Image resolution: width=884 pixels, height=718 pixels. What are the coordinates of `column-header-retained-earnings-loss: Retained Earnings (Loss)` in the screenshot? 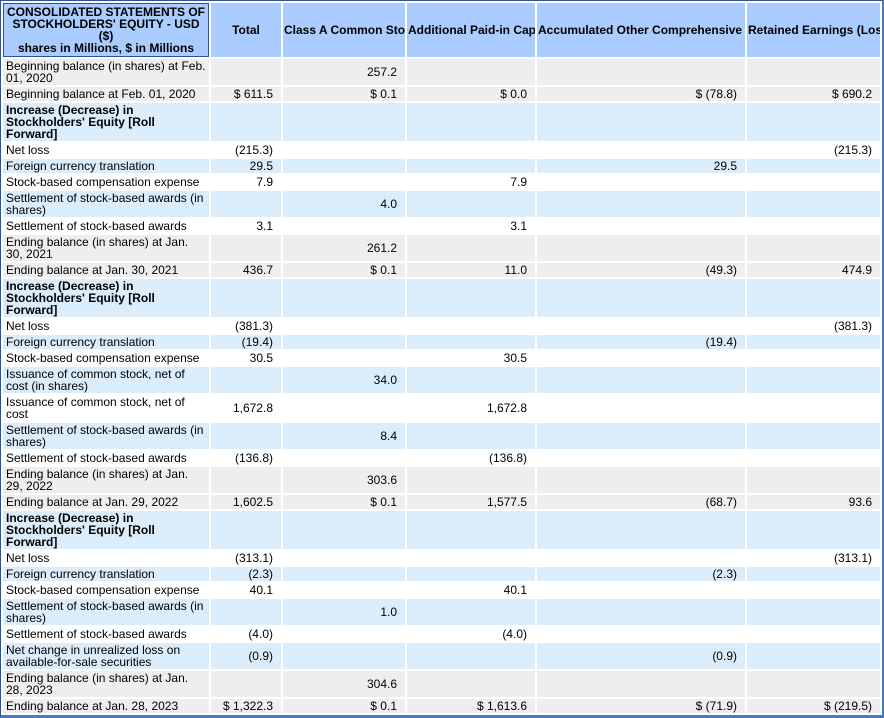 It's located at (813, 30).